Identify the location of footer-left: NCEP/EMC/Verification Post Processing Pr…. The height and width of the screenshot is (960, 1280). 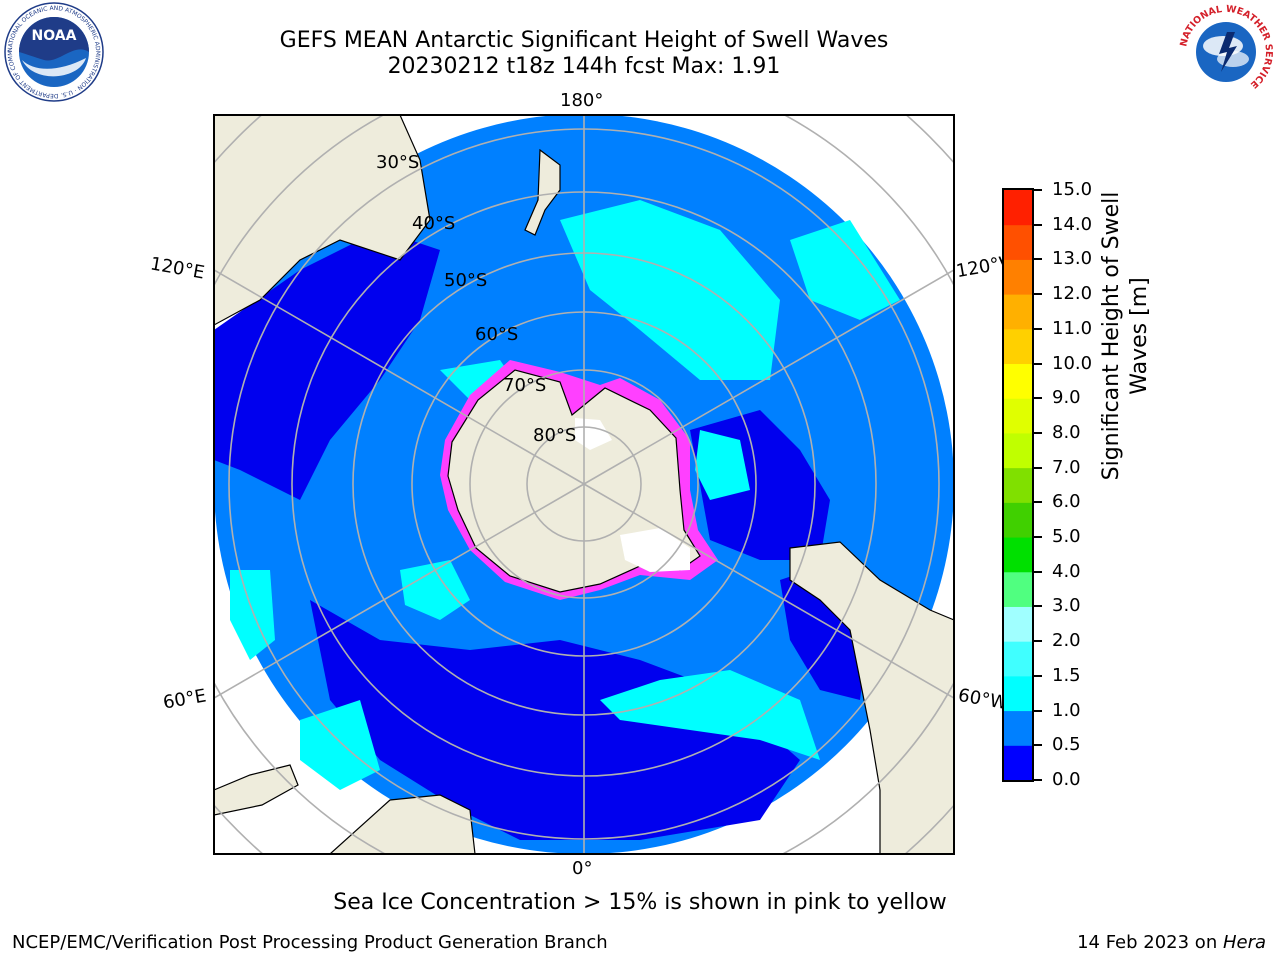
(310, 942).